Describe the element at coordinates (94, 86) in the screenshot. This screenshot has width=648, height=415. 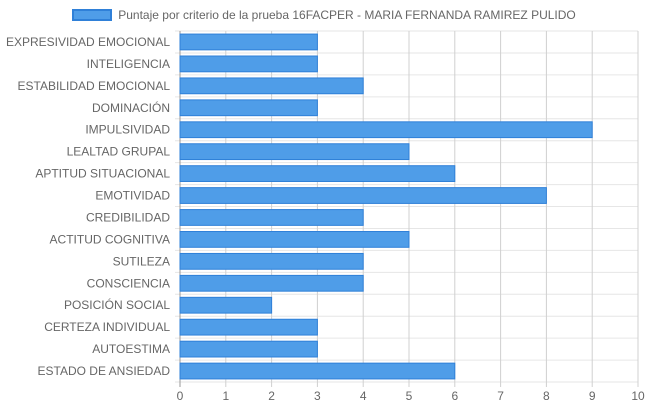
I see `y-category-label: ESTABILIDAD EMOCIONAL` at that location.